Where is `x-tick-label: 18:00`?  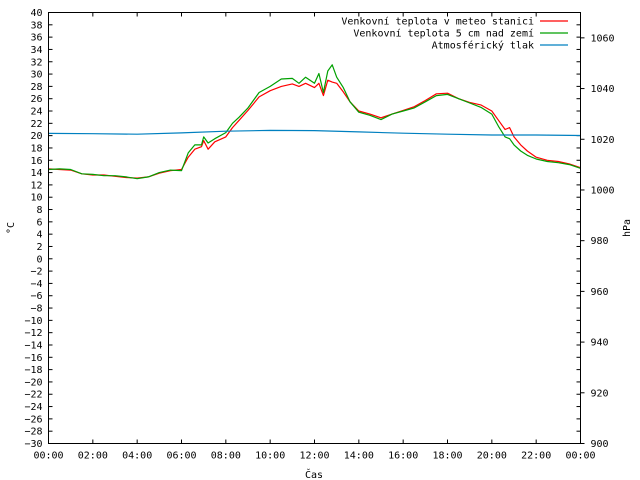 x-tick-label: 18:00 is located at coordinates (447, 456).